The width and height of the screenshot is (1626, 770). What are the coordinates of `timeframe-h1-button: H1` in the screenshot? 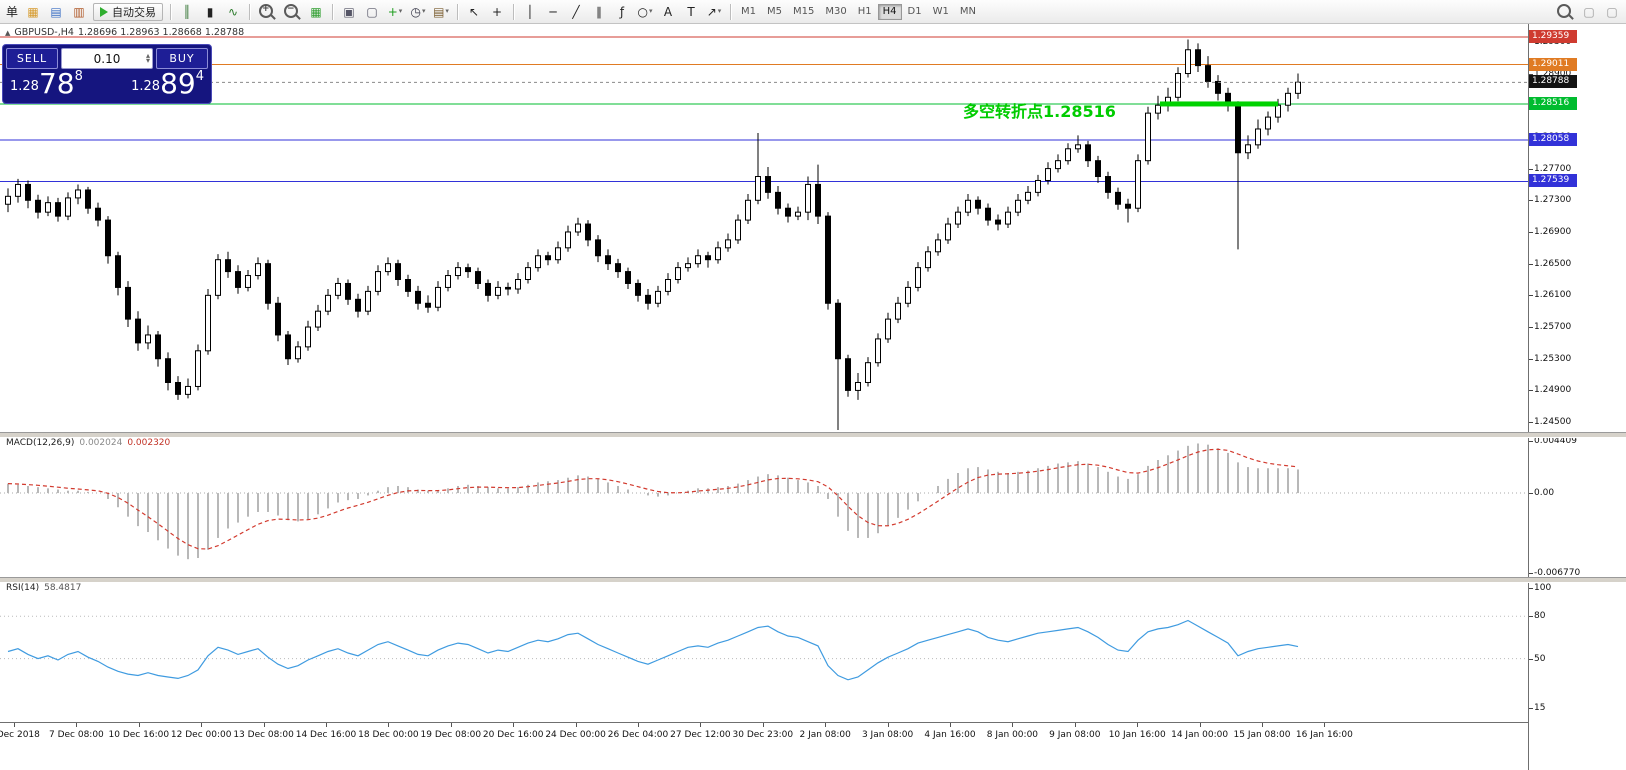 It's located at (865, 12).